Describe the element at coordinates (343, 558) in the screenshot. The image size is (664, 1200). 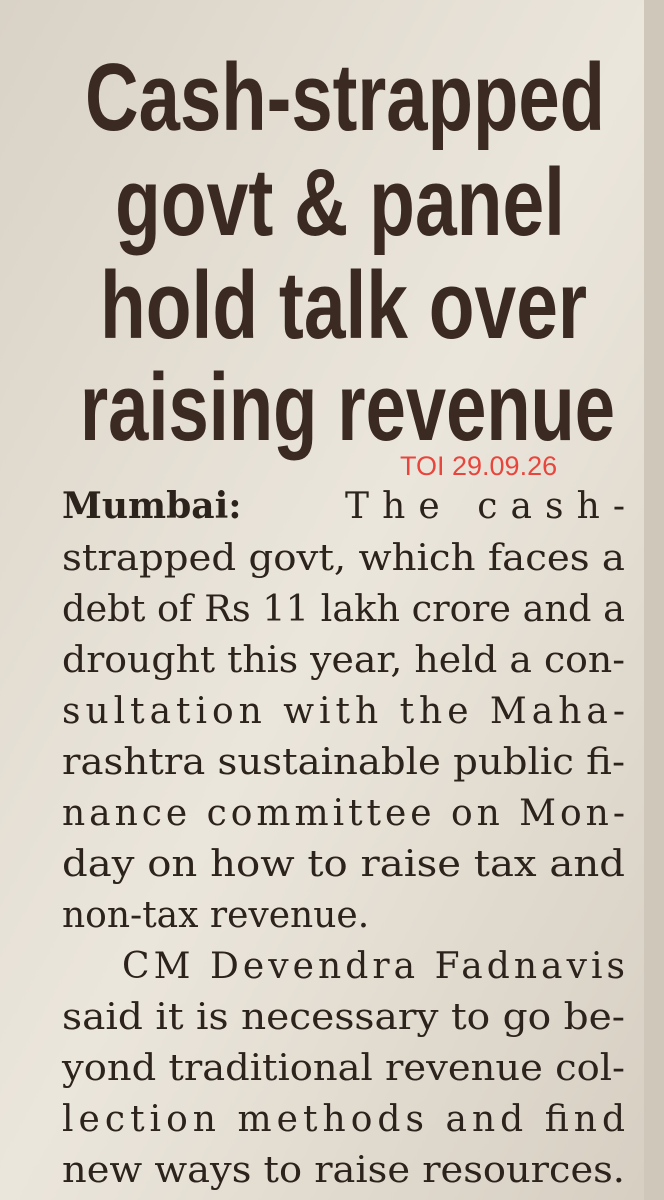
I see `body-line: strapped govt, which faces a` at that location.